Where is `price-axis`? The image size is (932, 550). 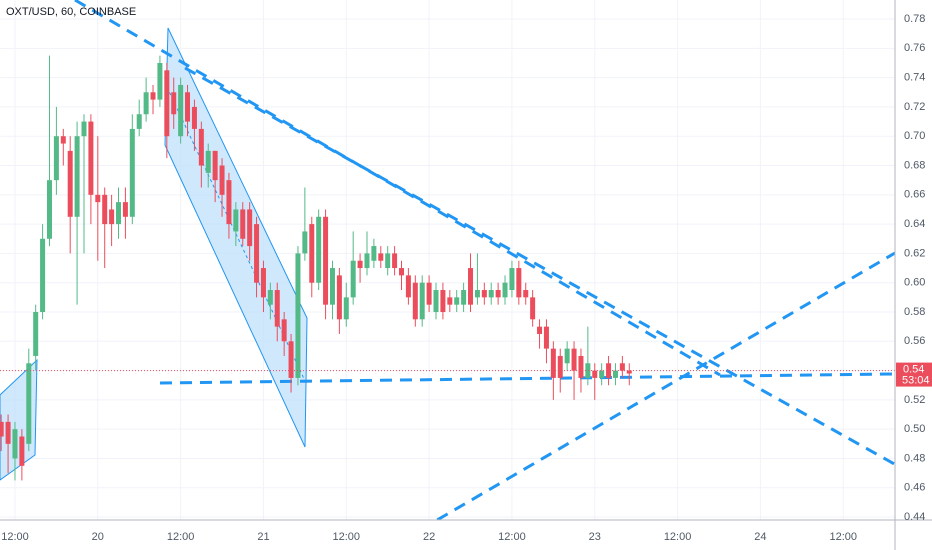 price-axis is located at coordinates (913, 275).